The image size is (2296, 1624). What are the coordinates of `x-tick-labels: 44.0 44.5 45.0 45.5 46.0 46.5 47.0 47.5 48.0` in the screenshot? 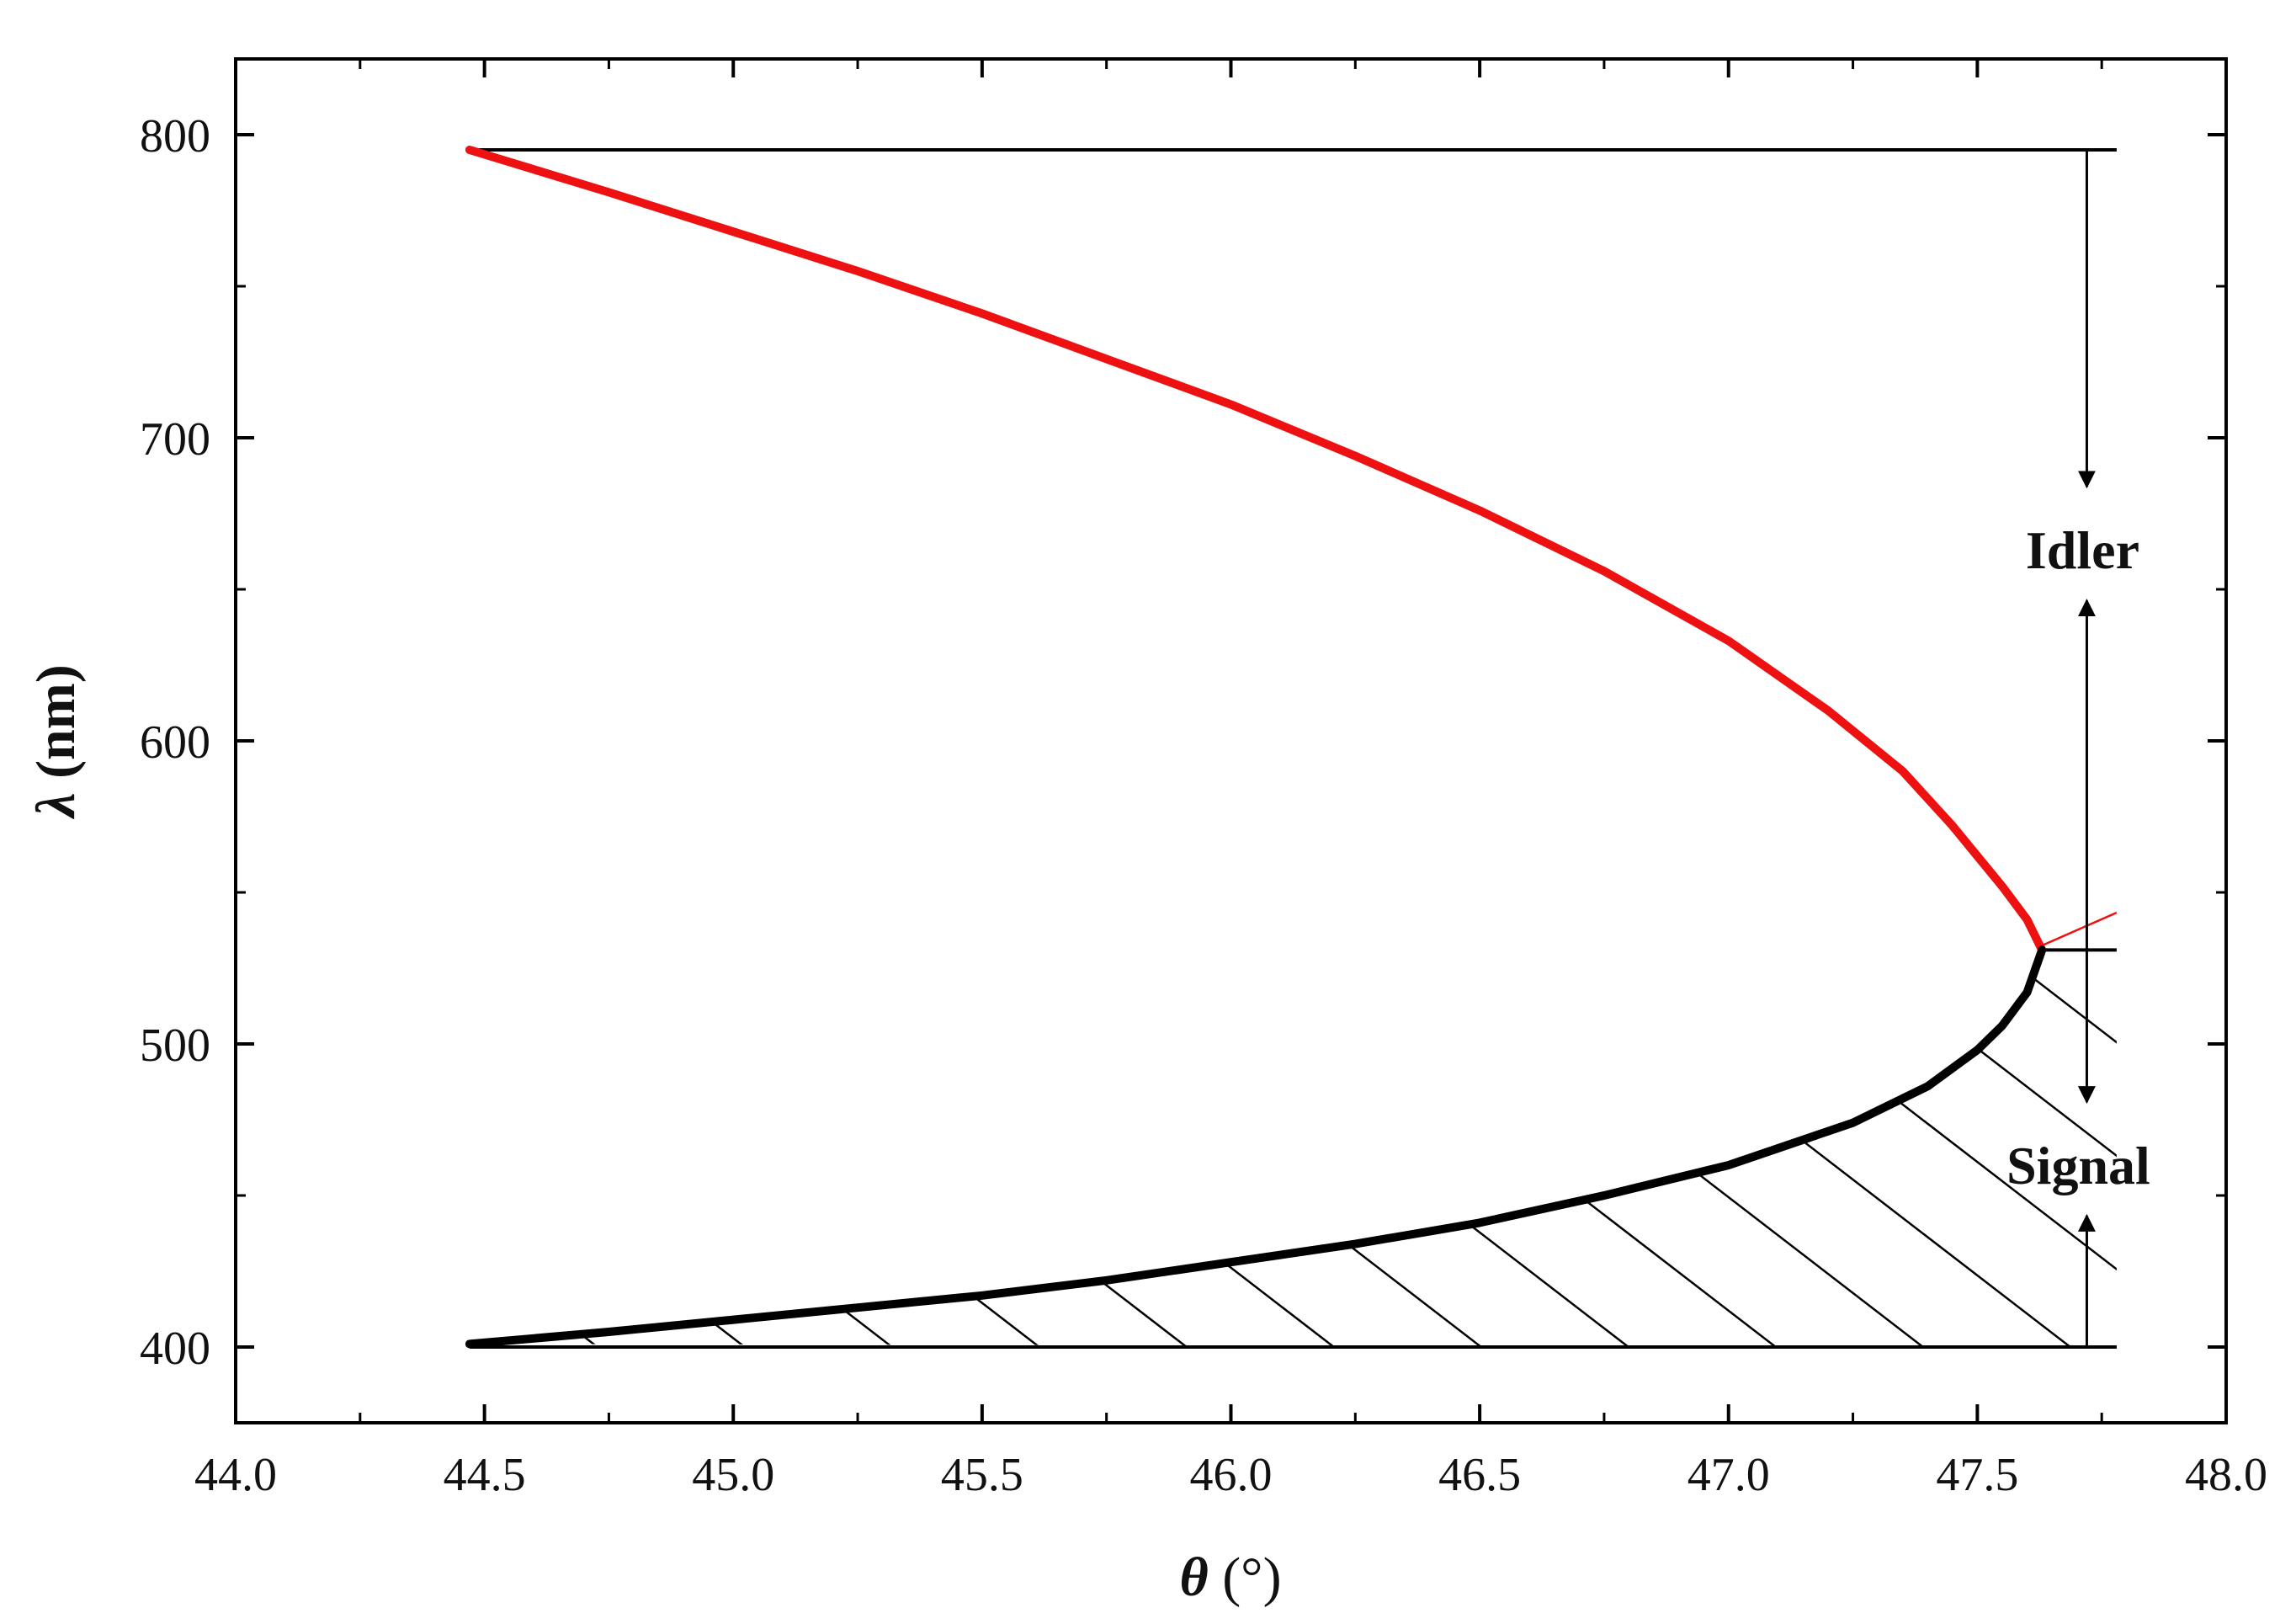 It's located at (1230, 1475).